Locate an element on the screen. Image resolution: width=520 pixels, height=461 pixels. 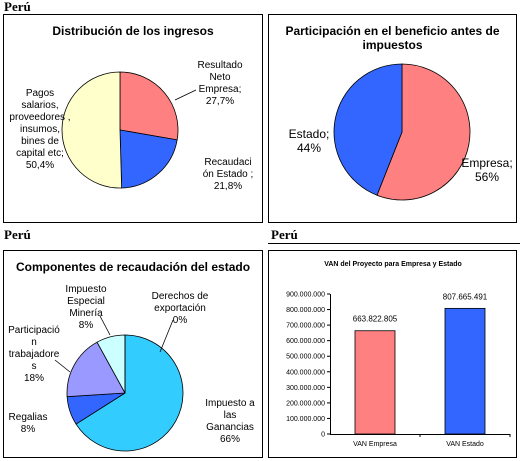
slice-label: Derechos de exportación 0% is located at coordinates (180, 309).